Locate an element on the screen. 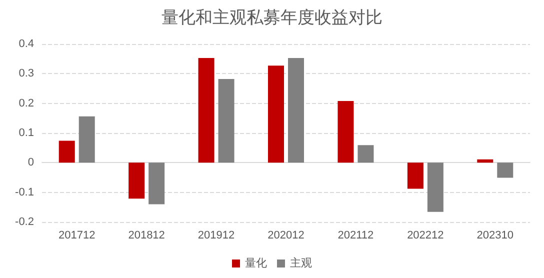  y-tick-label: 0.4 is located at coordinates (26, 44).